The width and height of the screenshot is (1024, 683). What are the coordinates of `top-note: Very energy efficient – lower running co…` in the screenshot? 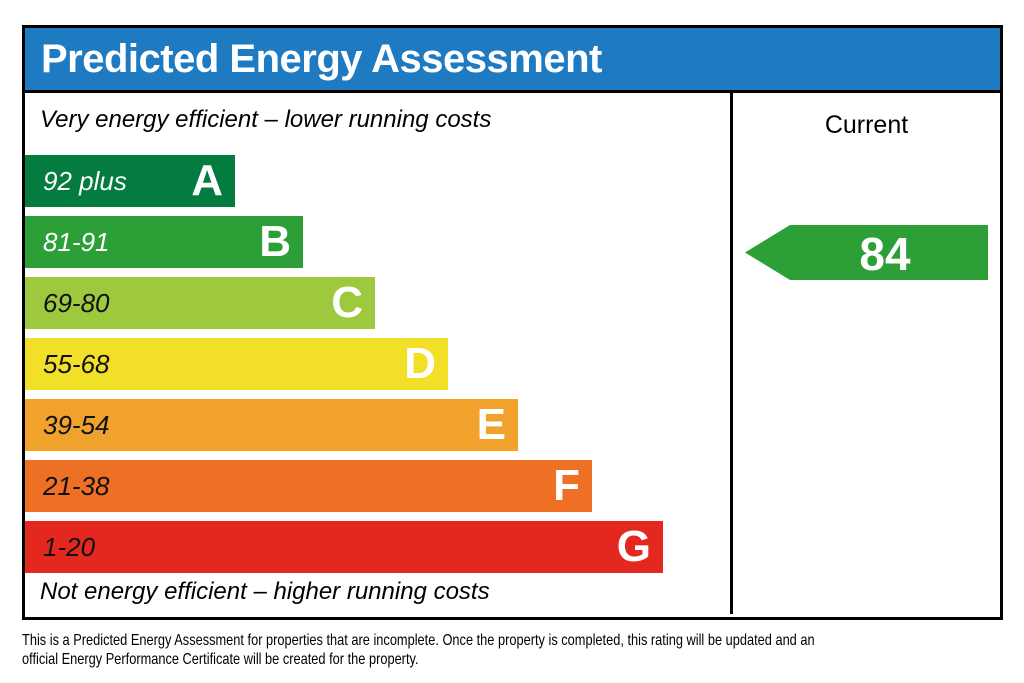 It's located at (266, 119).